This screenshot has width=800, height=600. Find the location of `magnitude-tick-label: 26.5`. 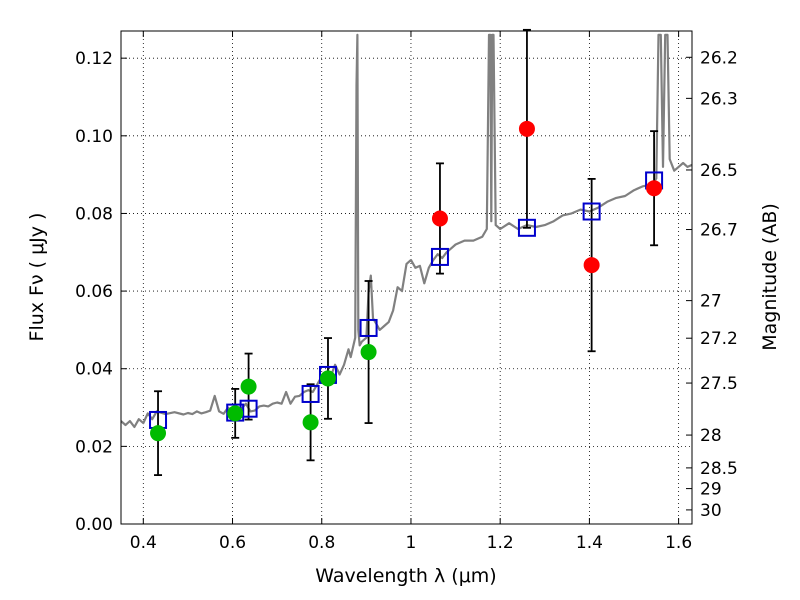

magnitude-tick-label: 26.5 is located at coordinates (719, 171).